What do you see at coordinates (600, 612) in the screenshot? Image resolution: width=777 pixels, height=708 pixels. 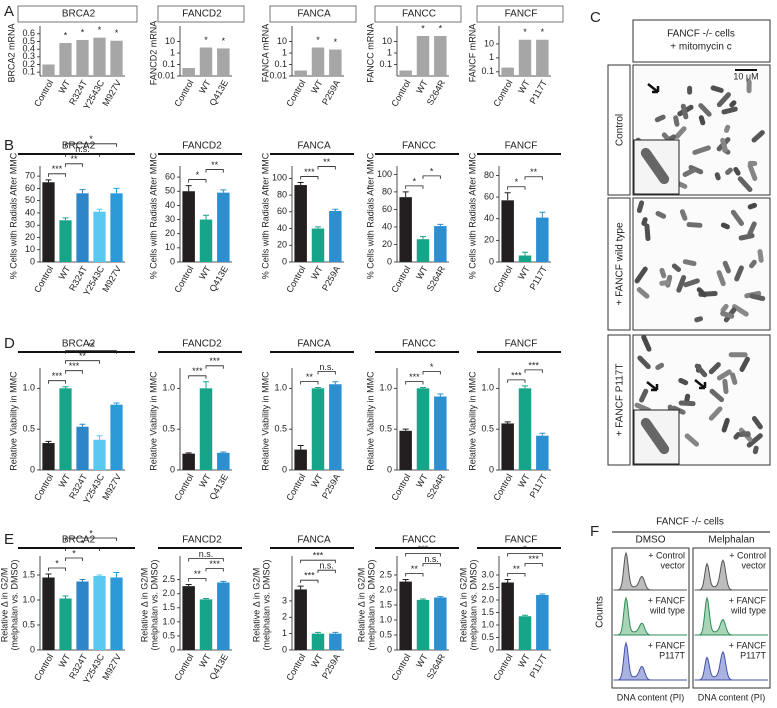 I see `y-axis-label: Counts` at bounding box center [600, 612].